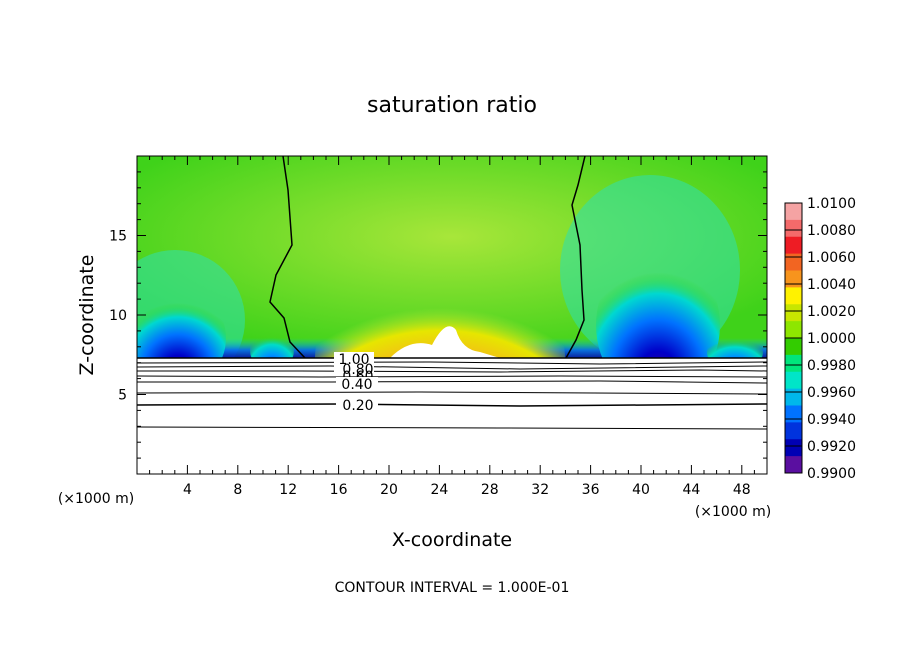 Image resolution: width=904 pixels, height=654 pixels. I want to click on colorbar-label: 1.0040, so click(831, 285).